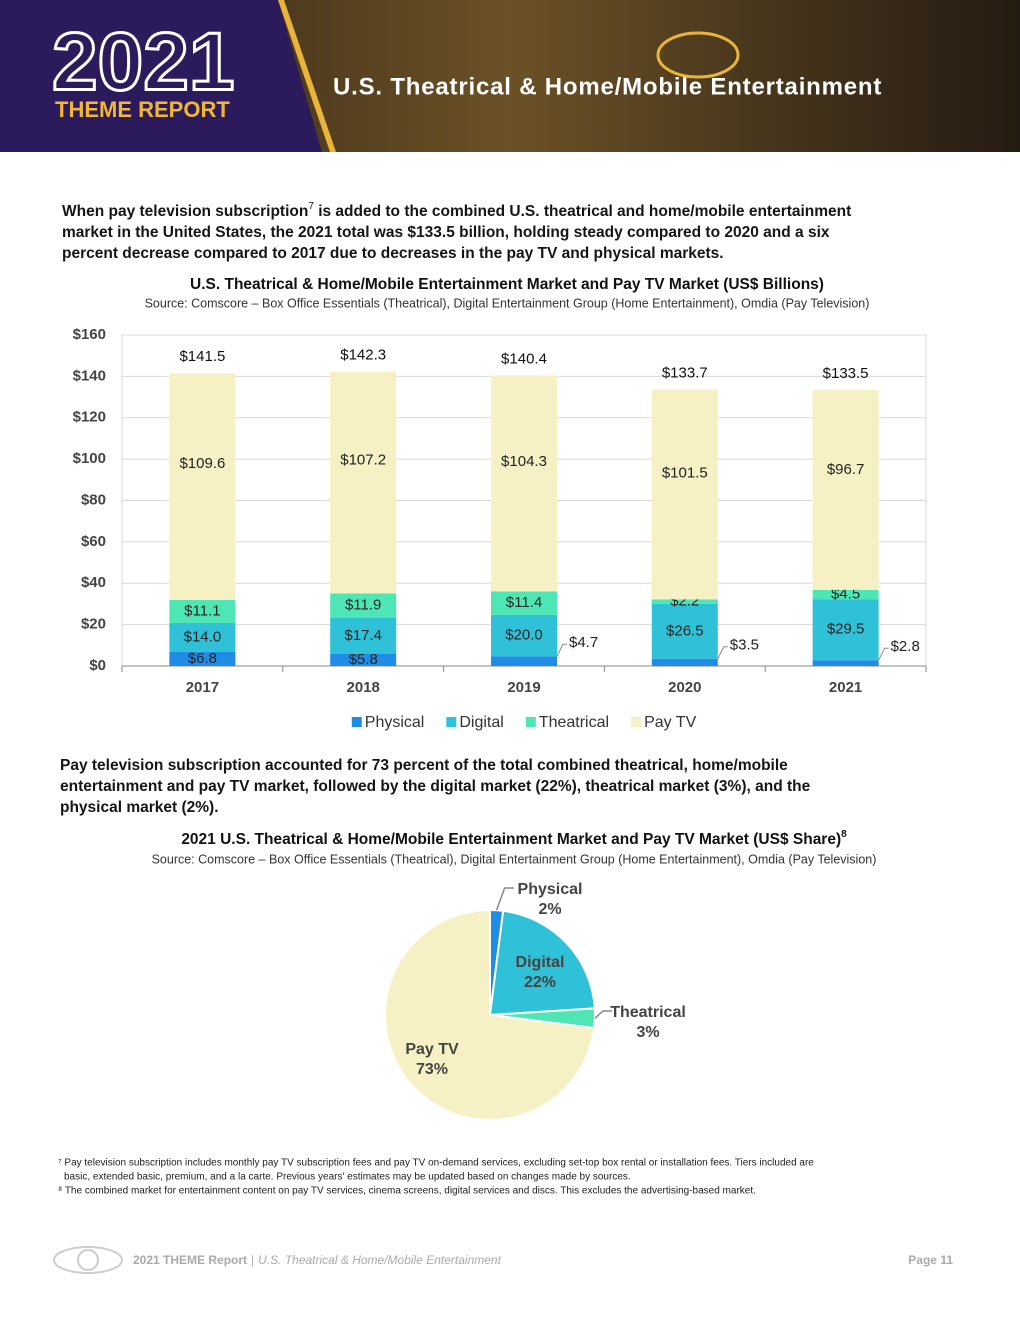 The height and width of the screenshot is (1320, 1020). I want to click on slice-label: Digital, so click(540, 962).